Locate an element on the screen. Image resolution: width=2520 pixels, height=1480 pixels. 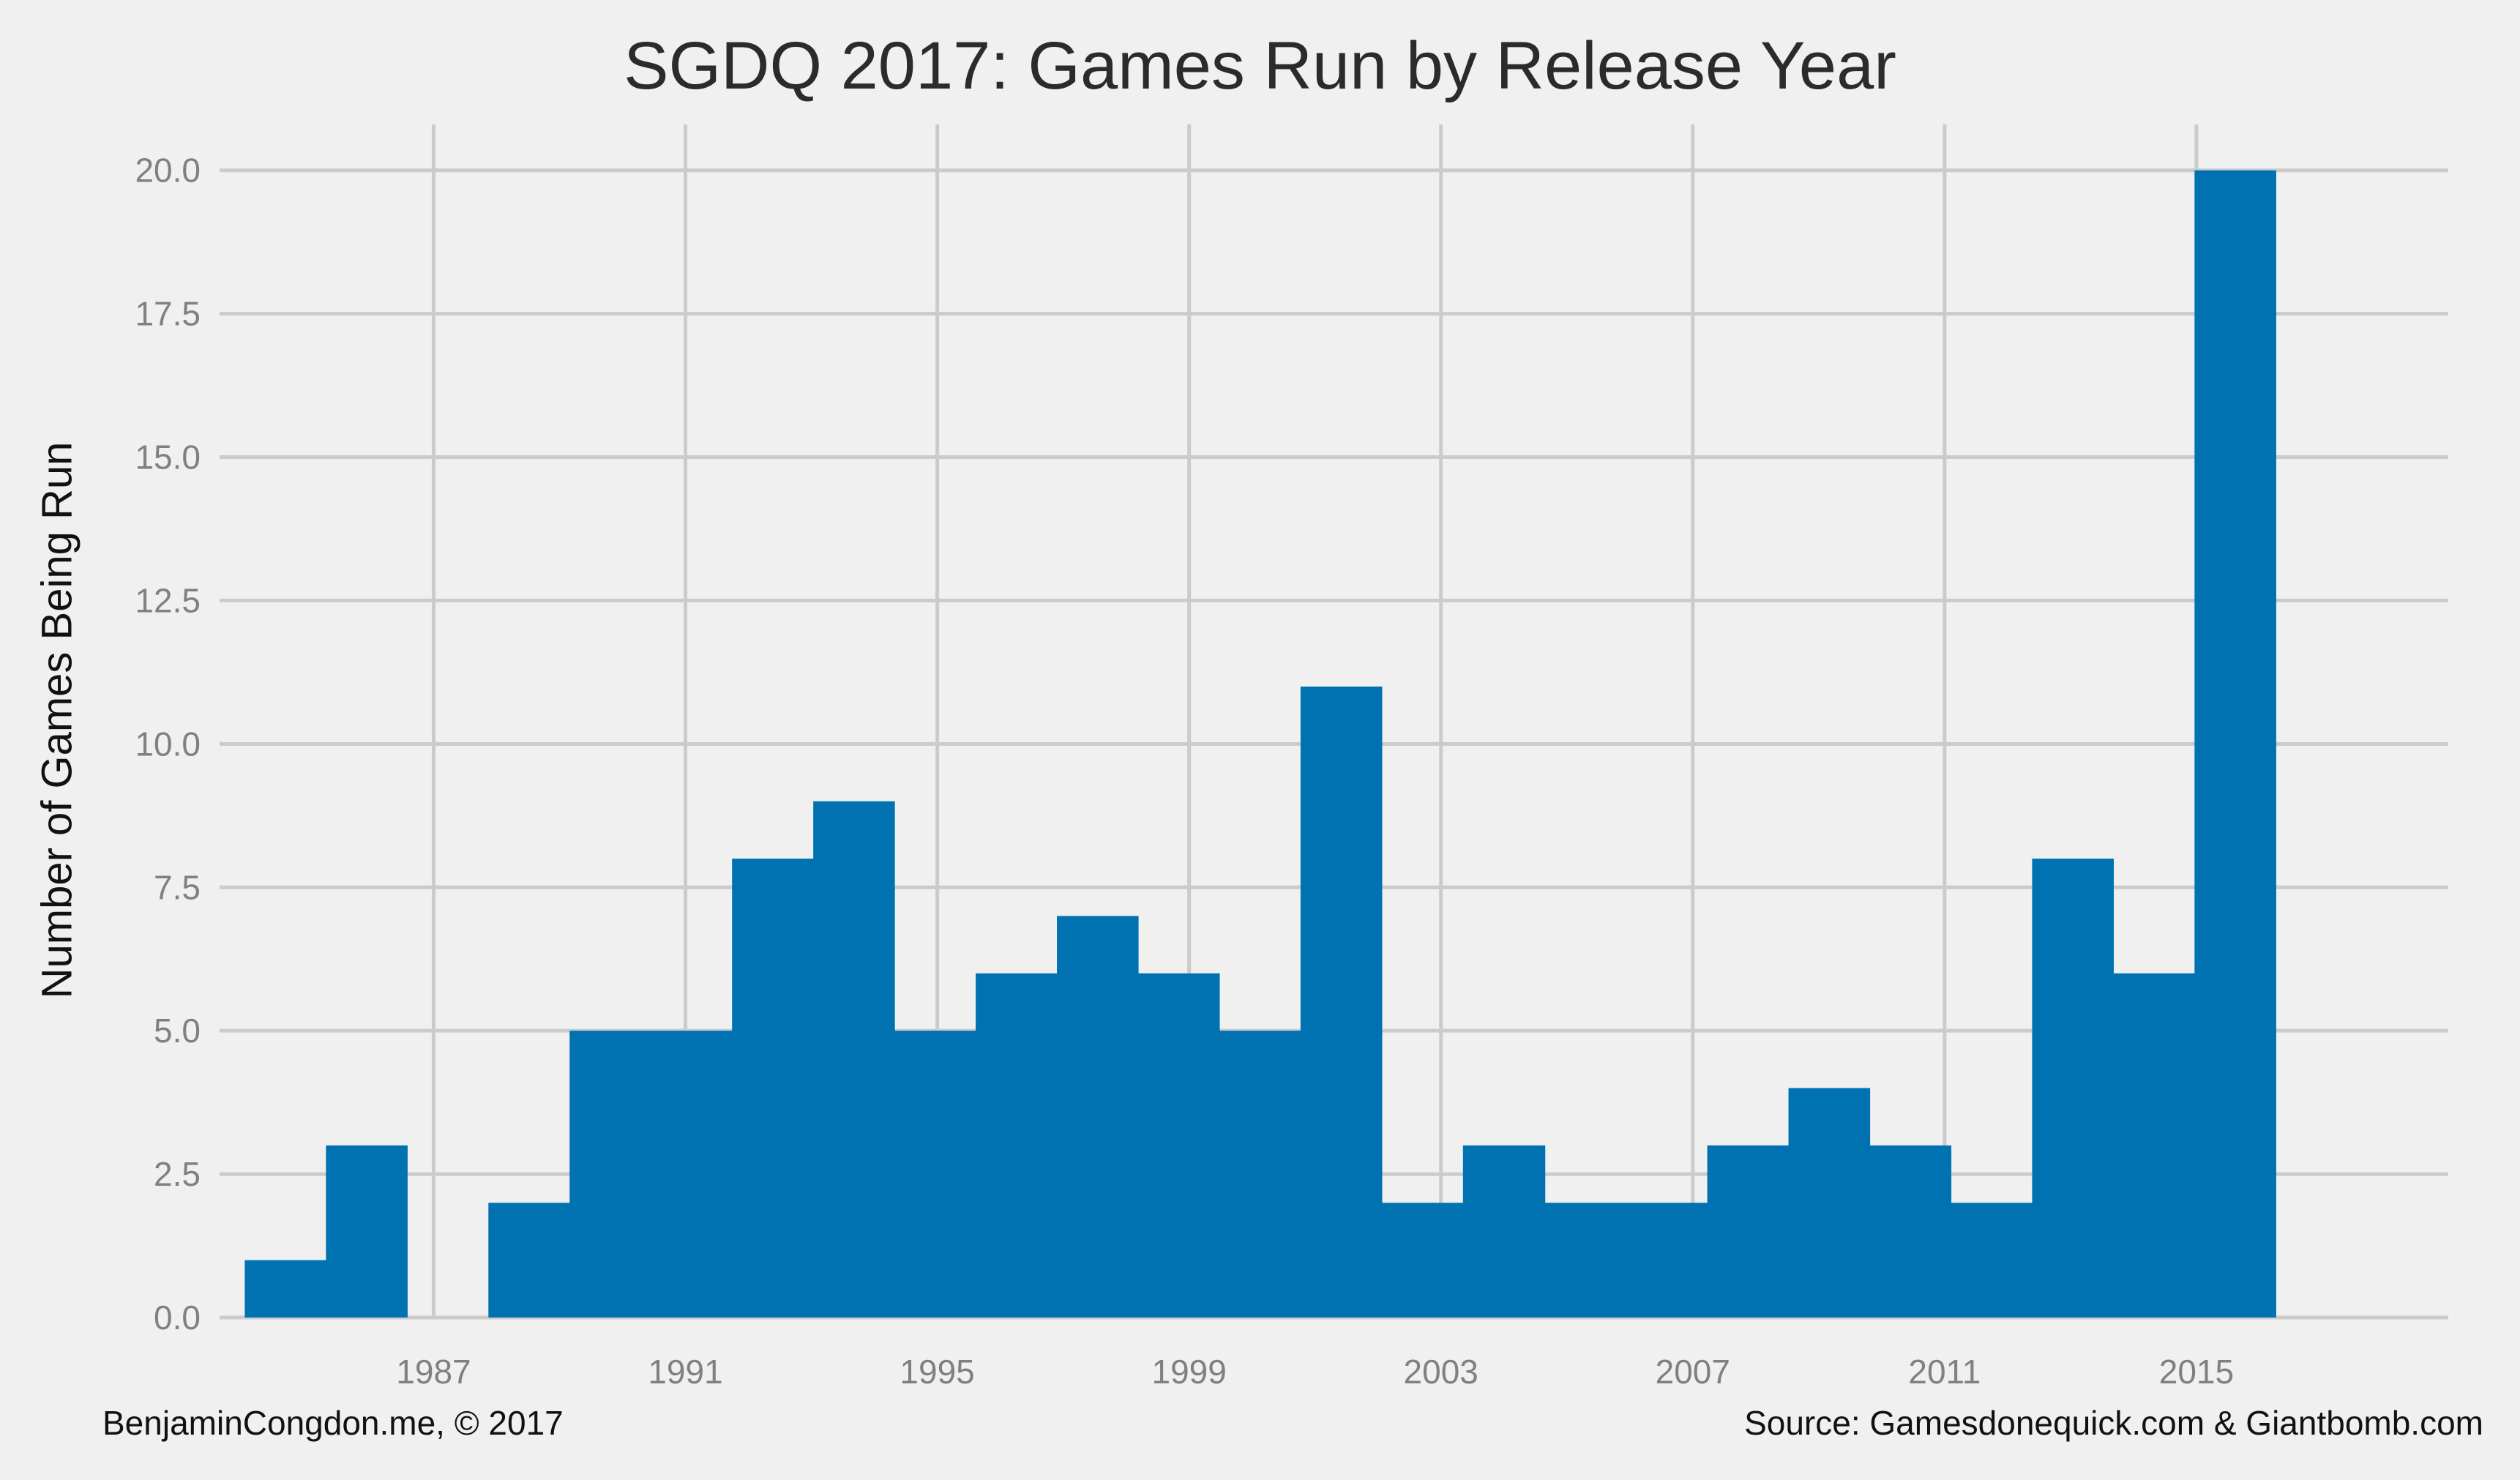
x-tick-label: 1987 is located at coordinates (434, 1372).